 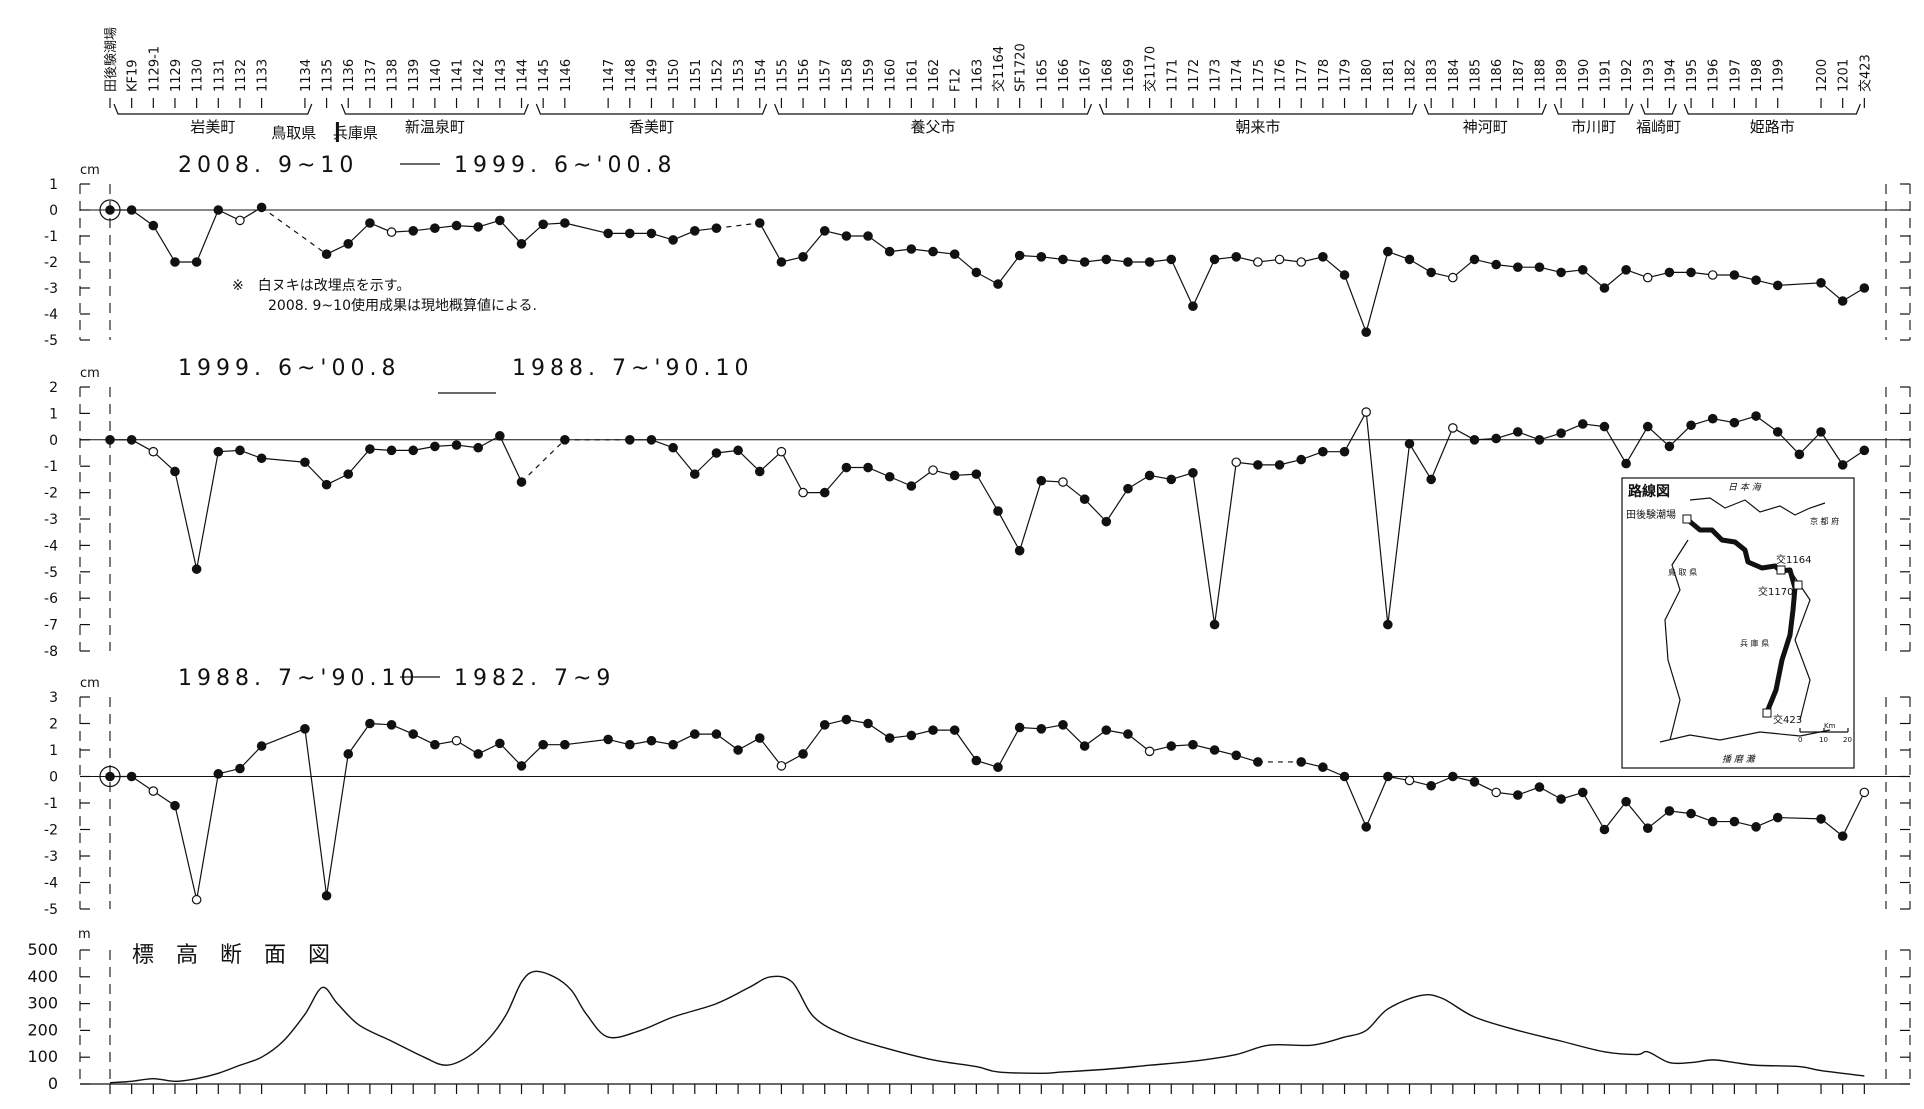 I want to click on start-label: 田後験潮場, so click(x=1651, y=514).